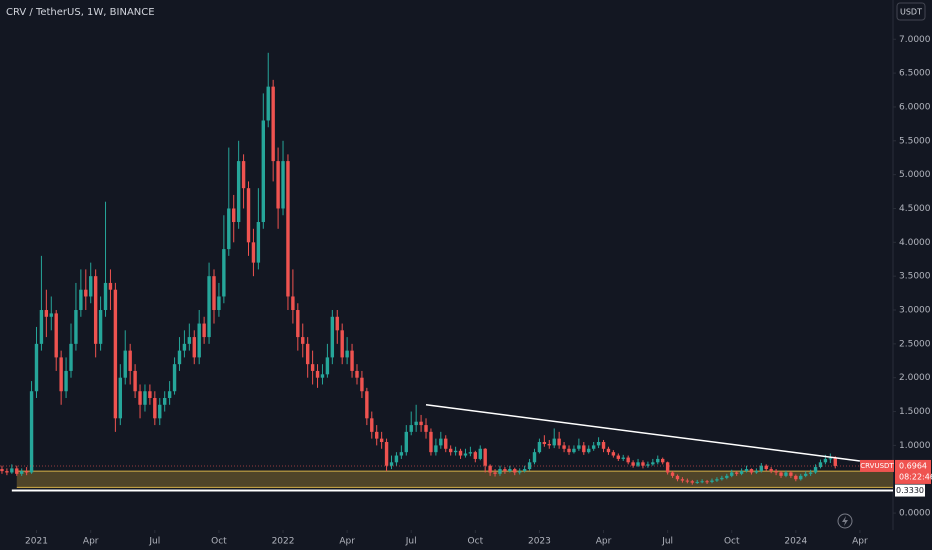 The image size is (932, 550). Describe the element at coordinates (913, 471) in the screenshot. I see `last-price-box` at that location.